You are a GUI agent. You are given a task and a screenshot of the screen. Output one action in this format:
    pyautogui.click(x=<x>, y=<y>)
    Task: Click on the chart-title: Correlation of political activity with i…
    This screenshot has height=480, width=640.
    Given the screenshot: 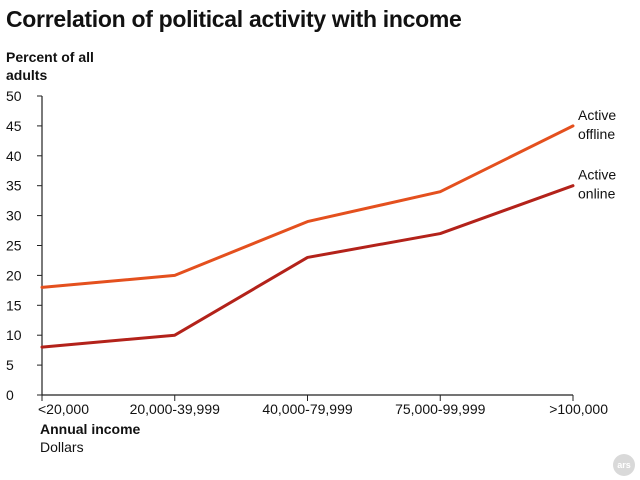 What is the action you would take?
    pyautogui.click(x=234, y=19)
    